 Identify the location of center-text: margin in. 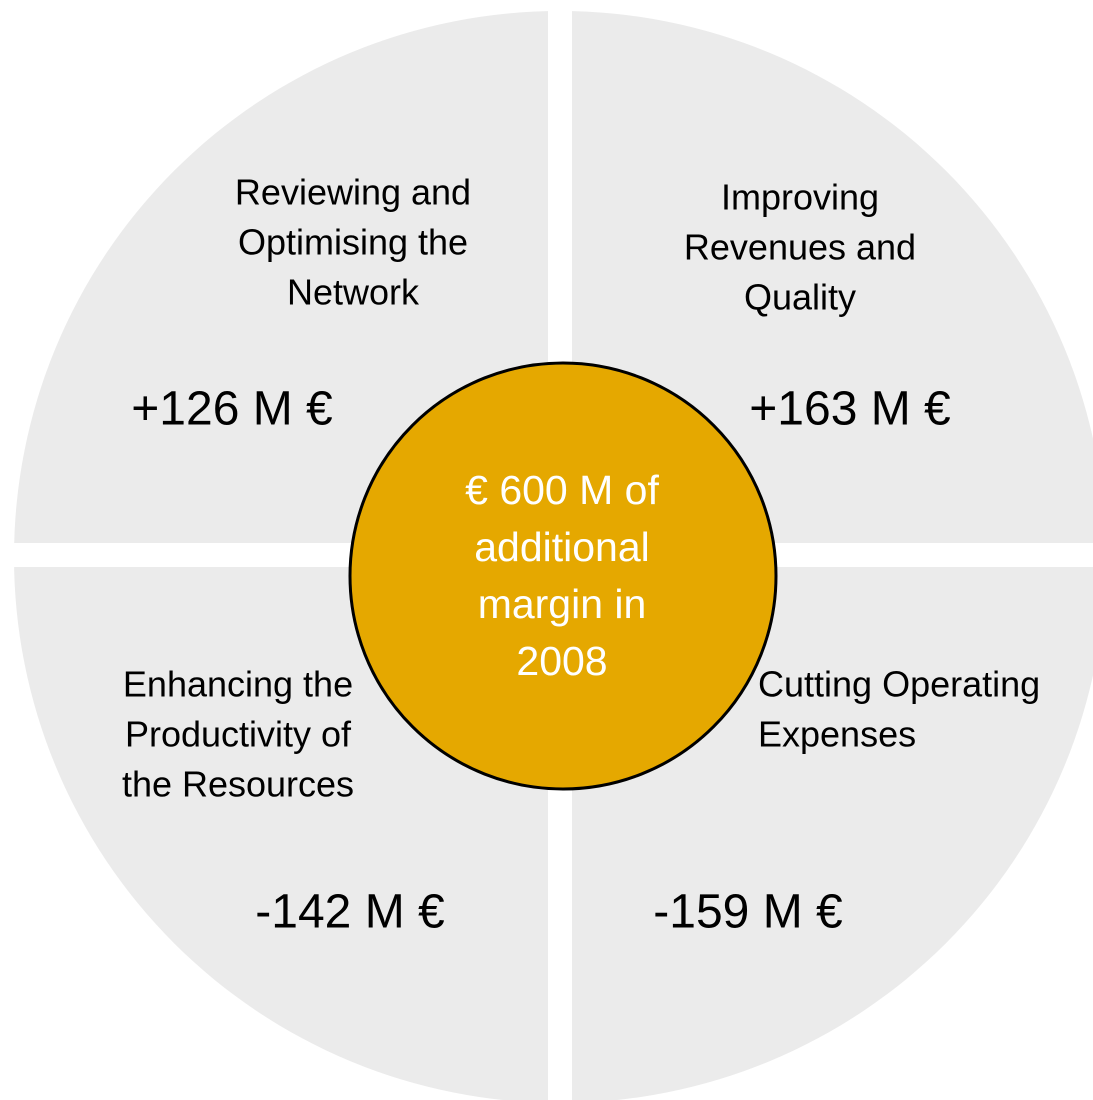
(562, 604).